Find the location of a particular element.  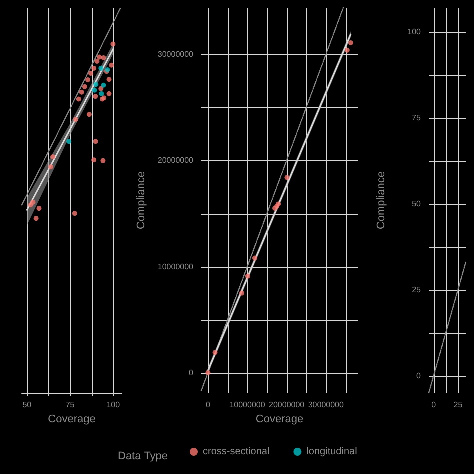

legend-label: longitudinal is located at coordinates (332, 452).